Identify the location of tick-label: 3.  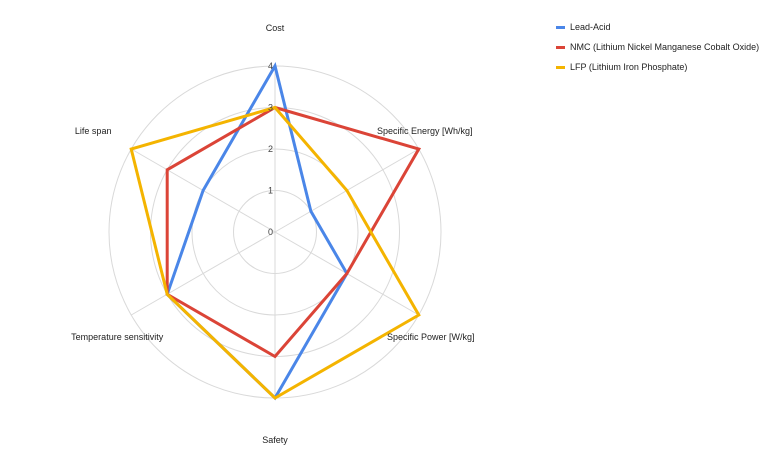
(270, 108).